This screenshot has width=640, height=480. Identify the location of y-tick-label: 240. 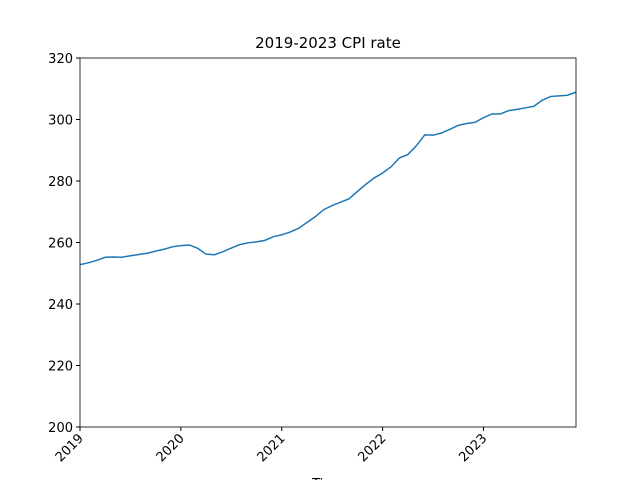
(60, 305).